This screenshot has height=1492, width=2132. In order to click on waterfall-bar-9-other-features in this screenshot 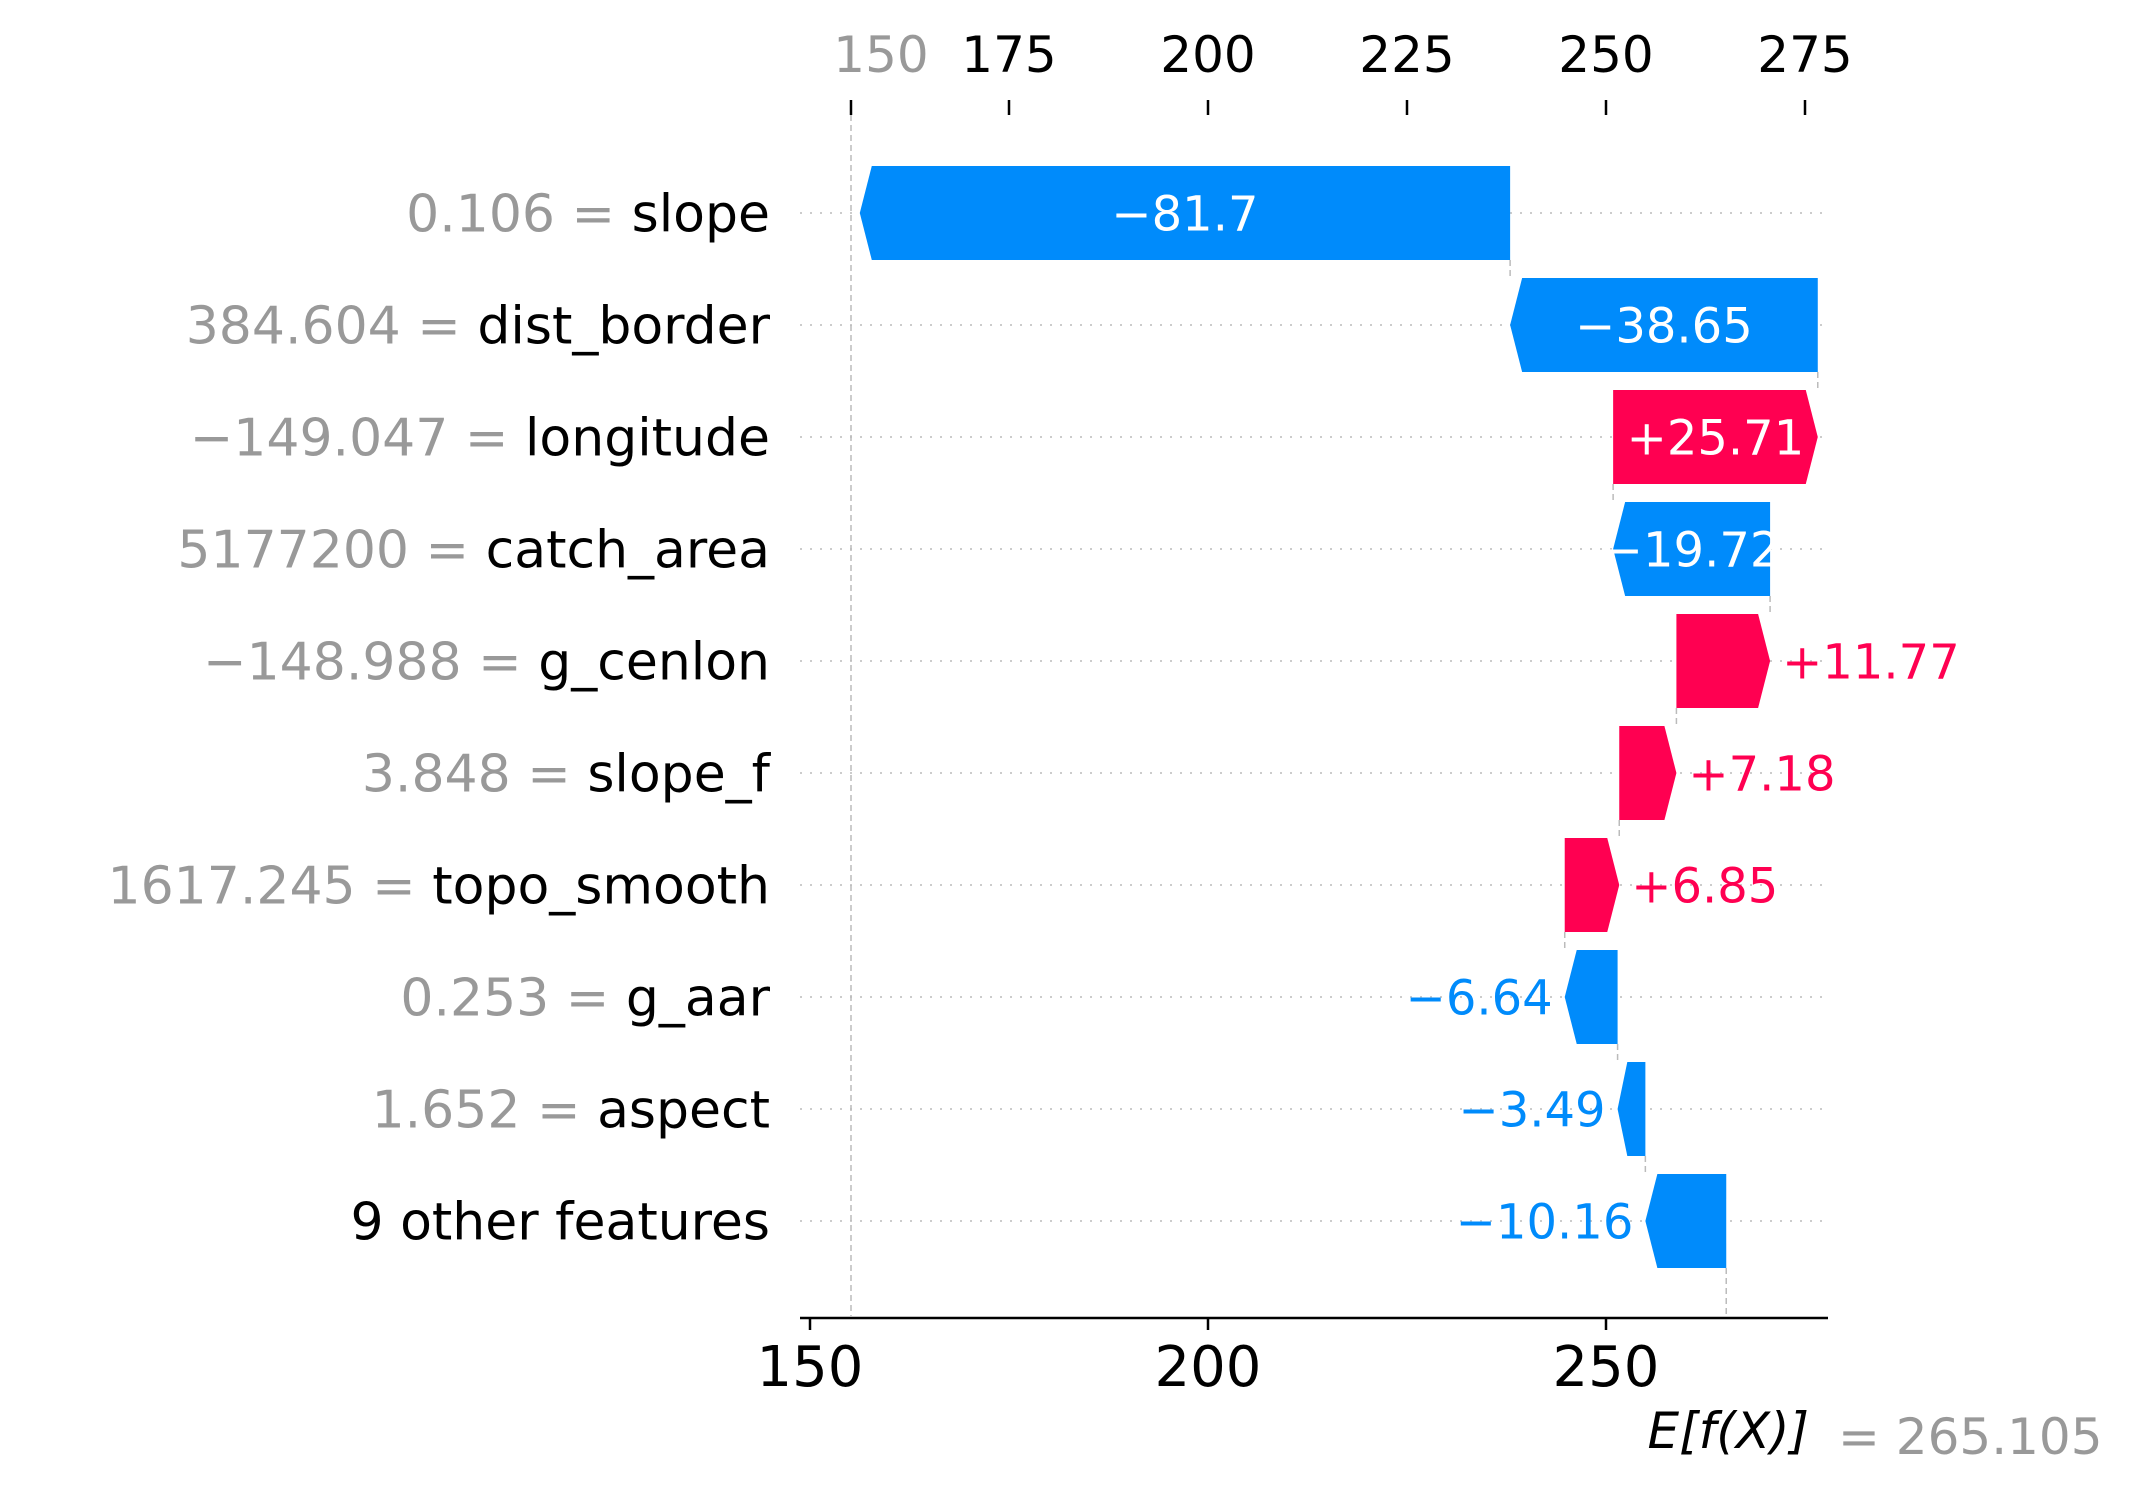, I will do `click(1686, 1221)`.